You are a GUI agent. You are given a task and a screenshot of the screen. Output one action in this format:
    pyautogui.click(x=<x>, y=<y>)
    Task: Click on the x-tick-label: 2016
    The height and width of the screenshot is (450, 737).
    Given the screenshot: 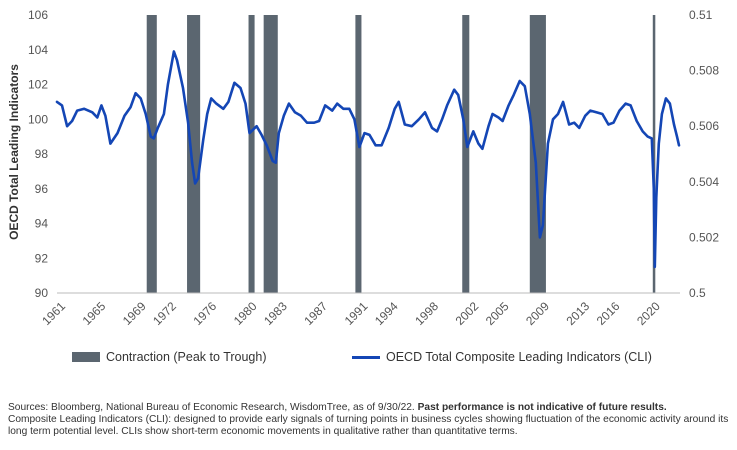 What is the action you would take?
    pyautogui.click(x=608, y=313)
    